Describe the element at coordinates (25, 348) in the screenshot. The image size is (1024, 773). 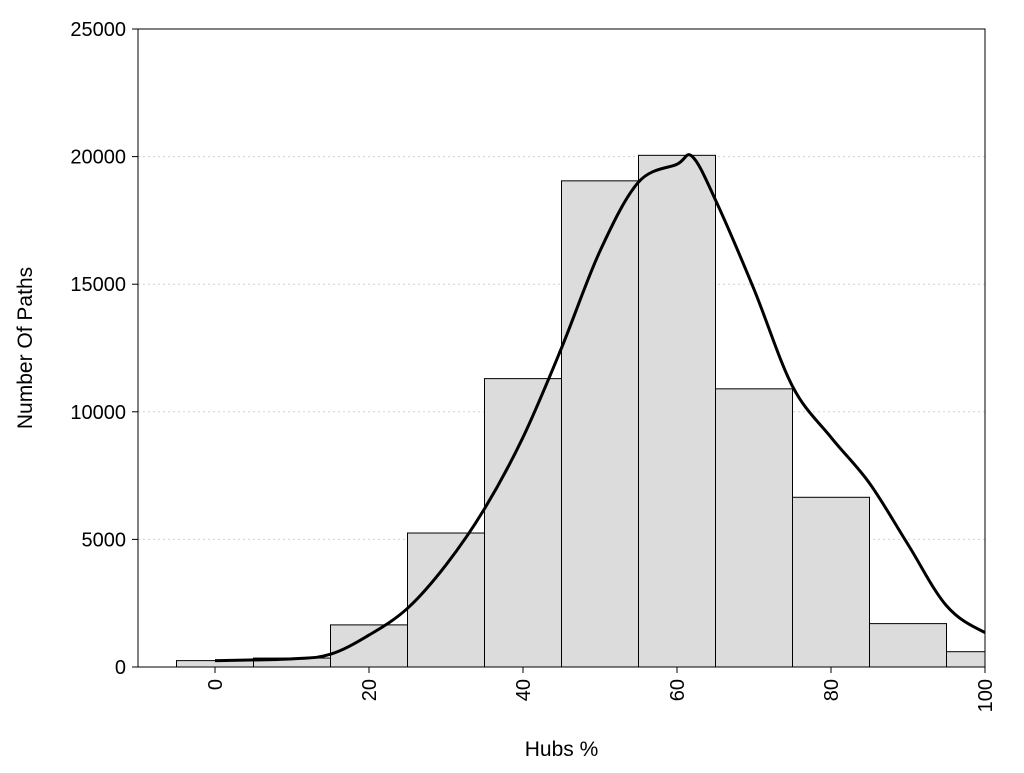
I see `y-axis-label: Number Of Paths` at that location.